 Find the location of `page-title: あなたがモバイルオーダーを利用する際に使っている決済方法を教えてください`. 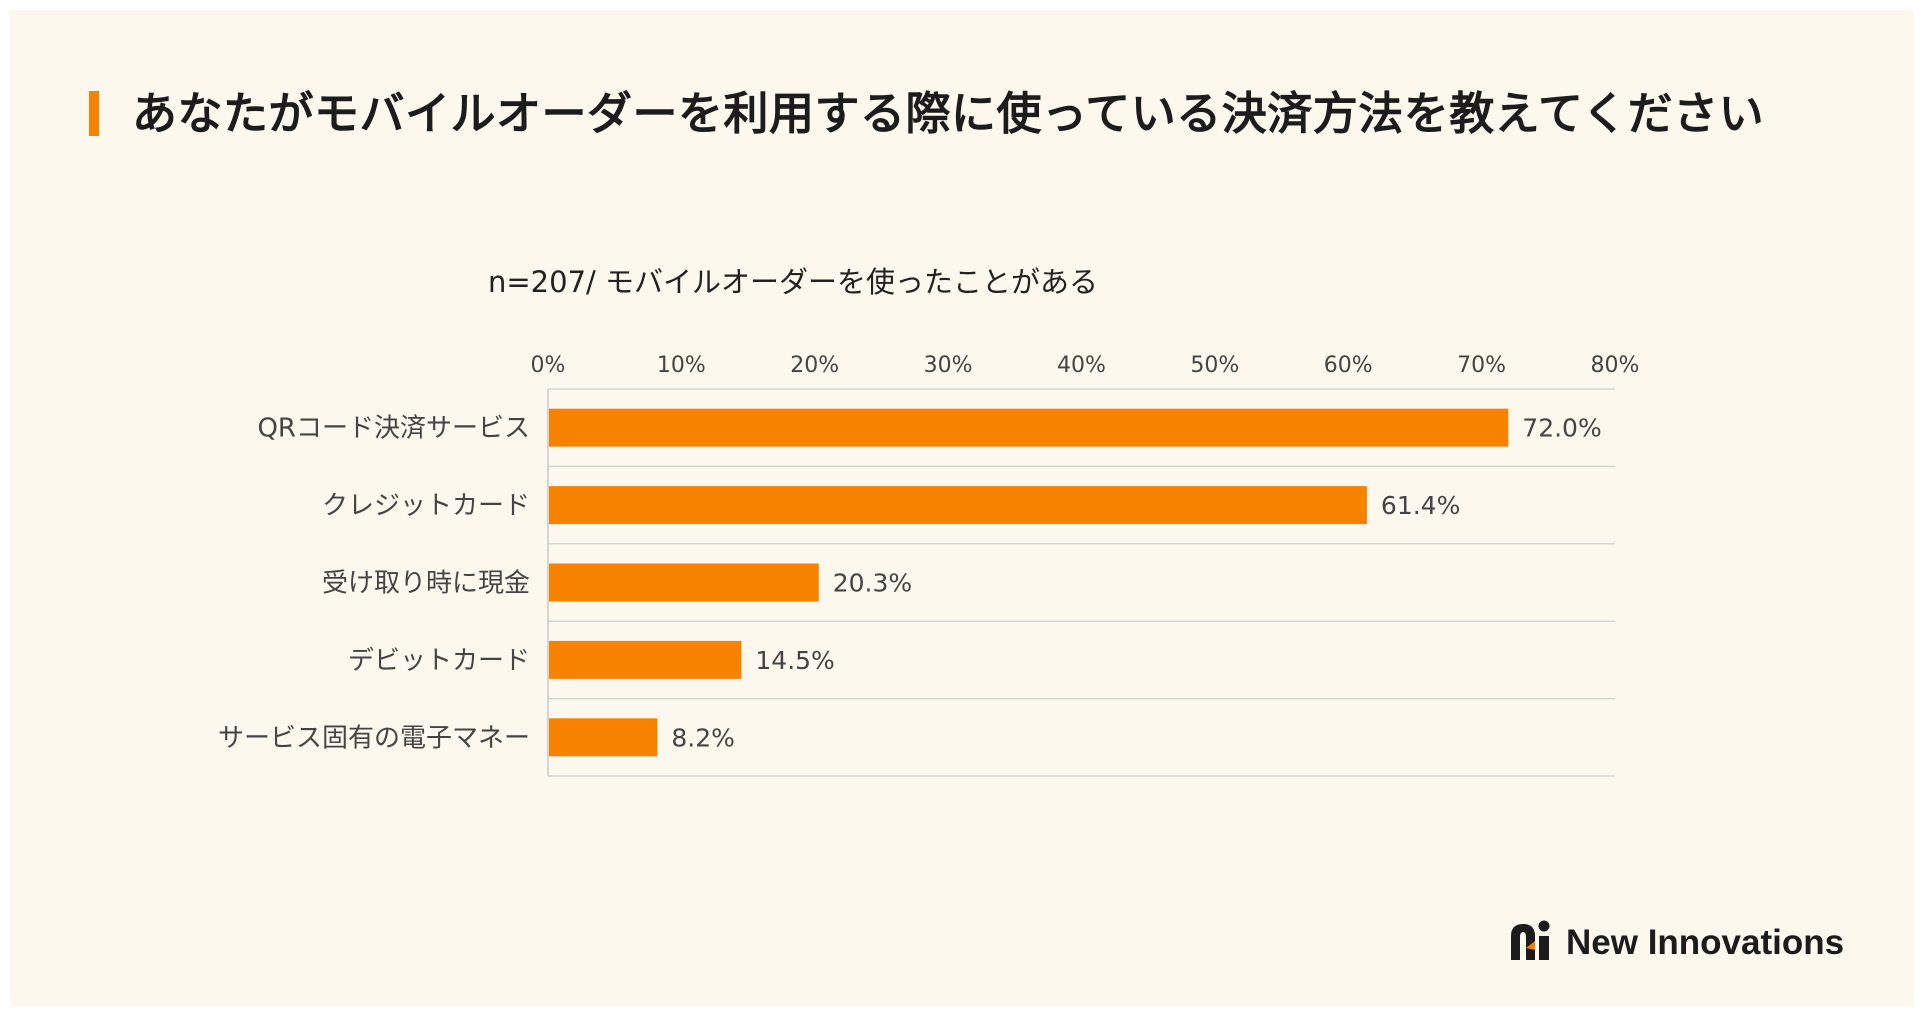

page-title: あなたがモバイルオーダーを利用する際に使っている決済方法を教えてください is located at coordinates (948, 113).